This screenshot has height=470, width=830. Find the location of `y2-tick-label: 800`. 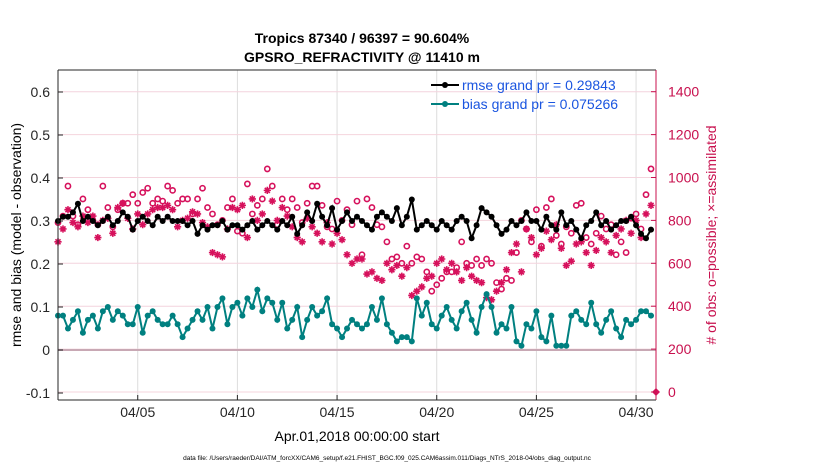

y2-tick-label: 800 is located at coordinates (680, 220).